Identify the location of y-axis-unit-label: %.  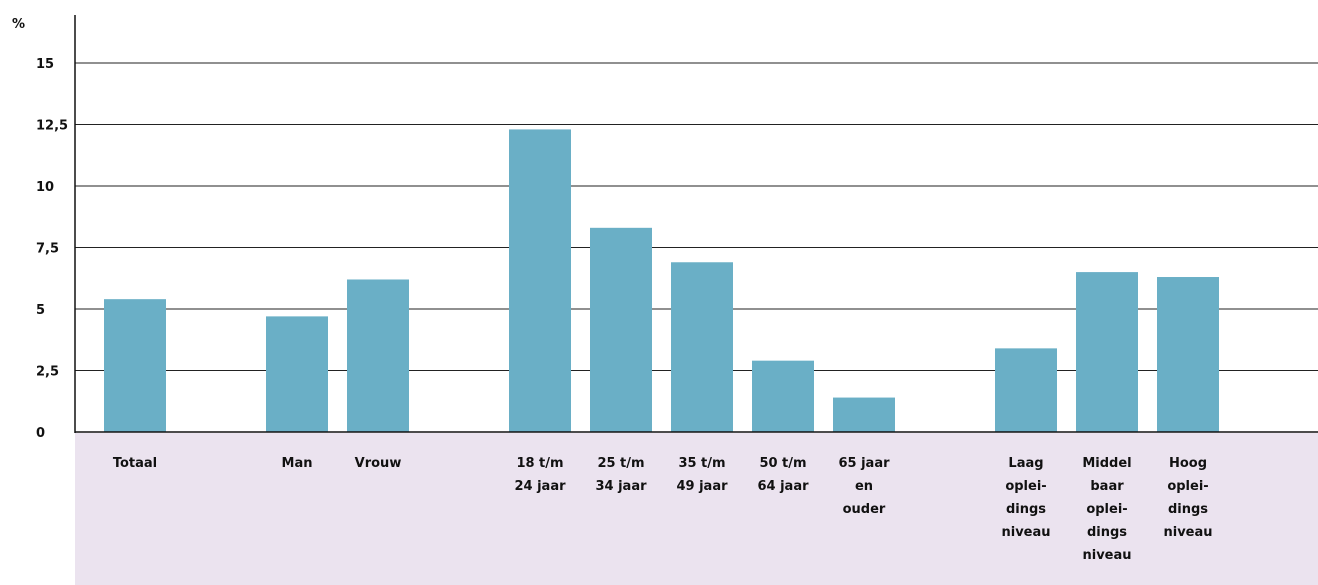
(18, 24).